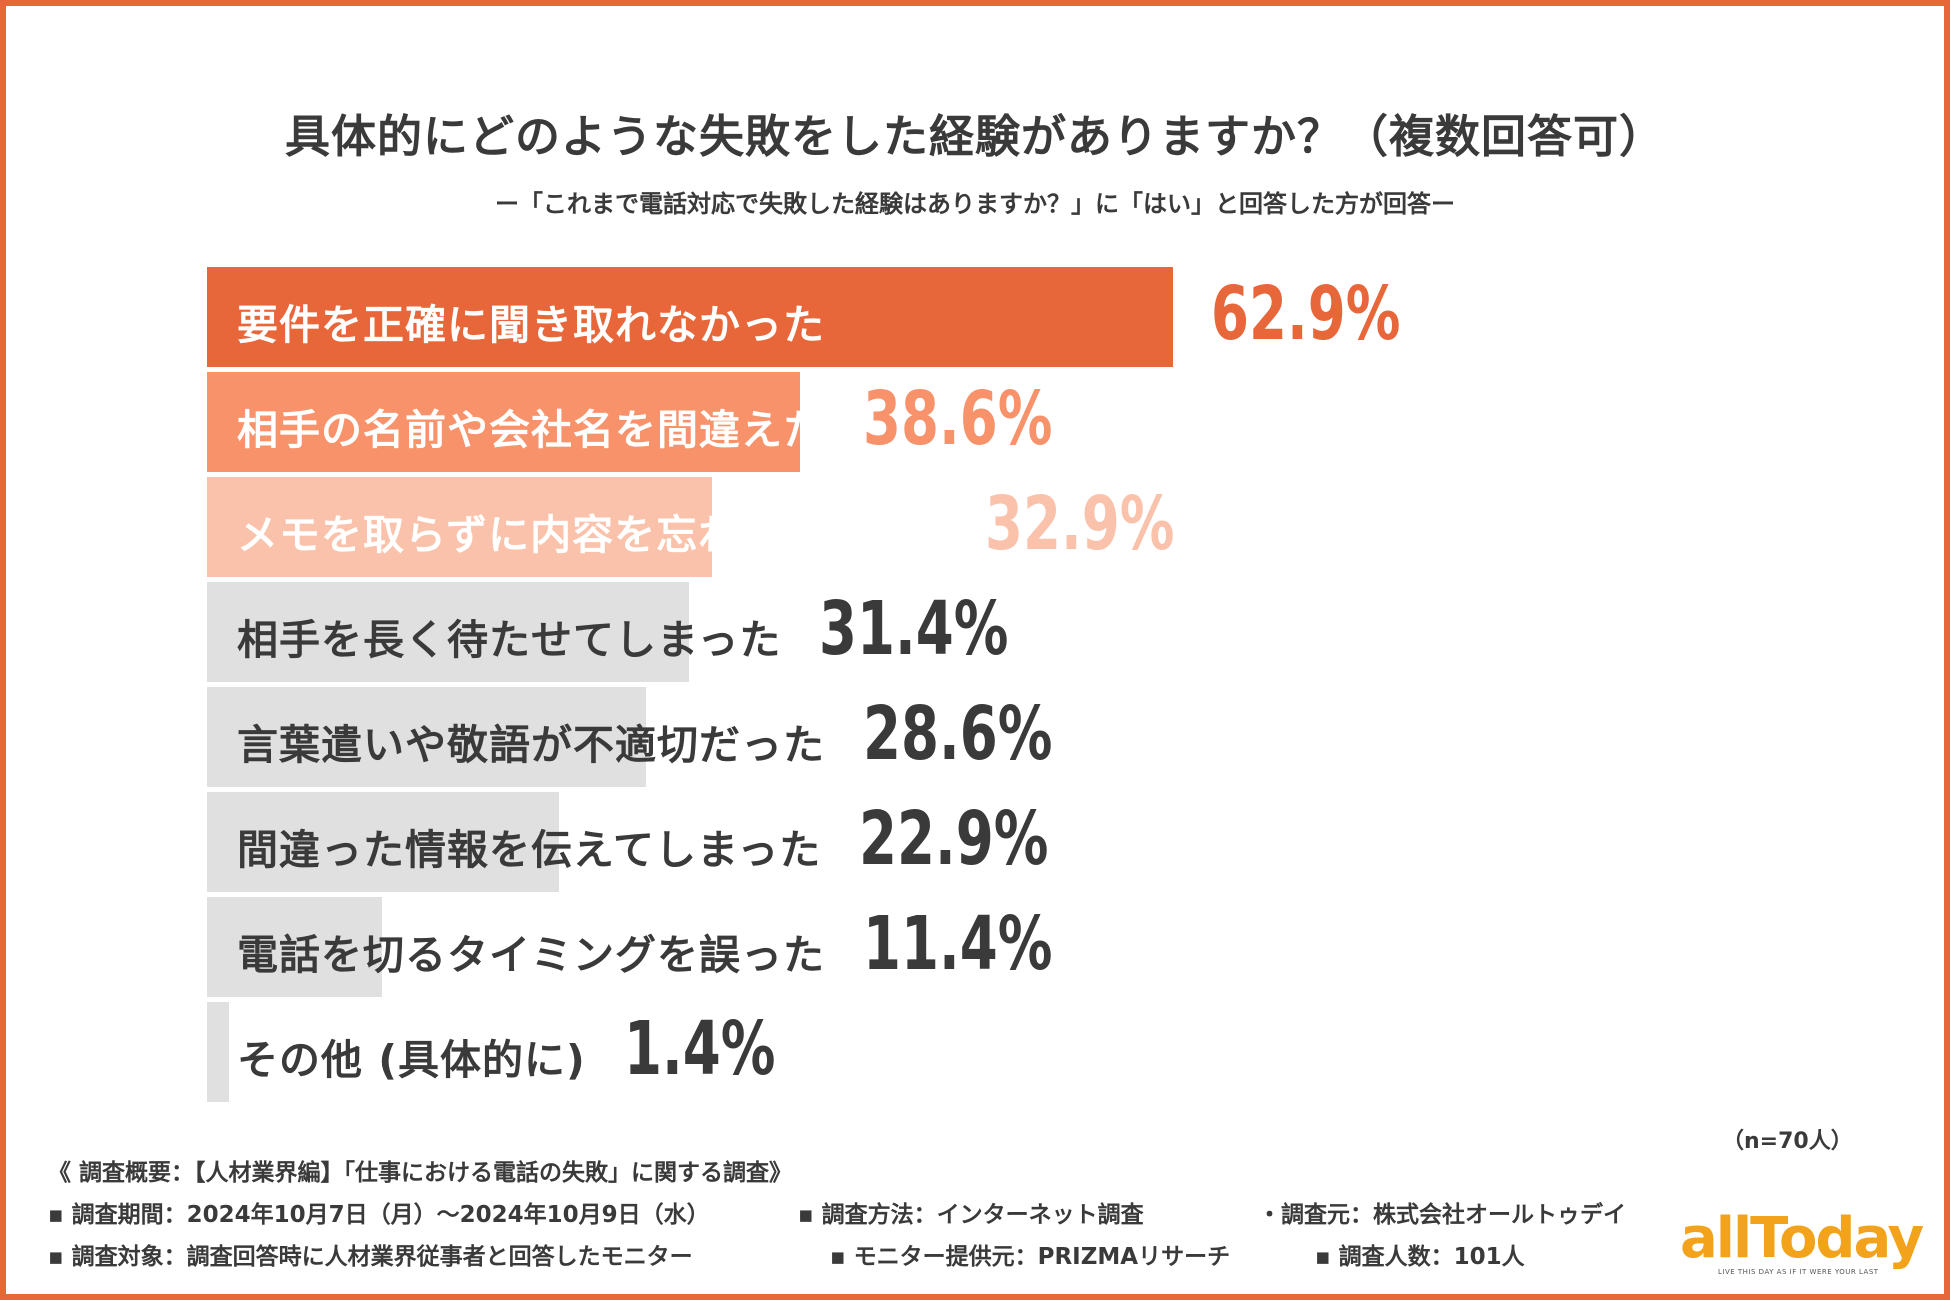 This screenshot has height=1300, width=1950. I want to click on survey-source: ・調査元：株式会社オールトゥデイ, so click(1442, 1215).